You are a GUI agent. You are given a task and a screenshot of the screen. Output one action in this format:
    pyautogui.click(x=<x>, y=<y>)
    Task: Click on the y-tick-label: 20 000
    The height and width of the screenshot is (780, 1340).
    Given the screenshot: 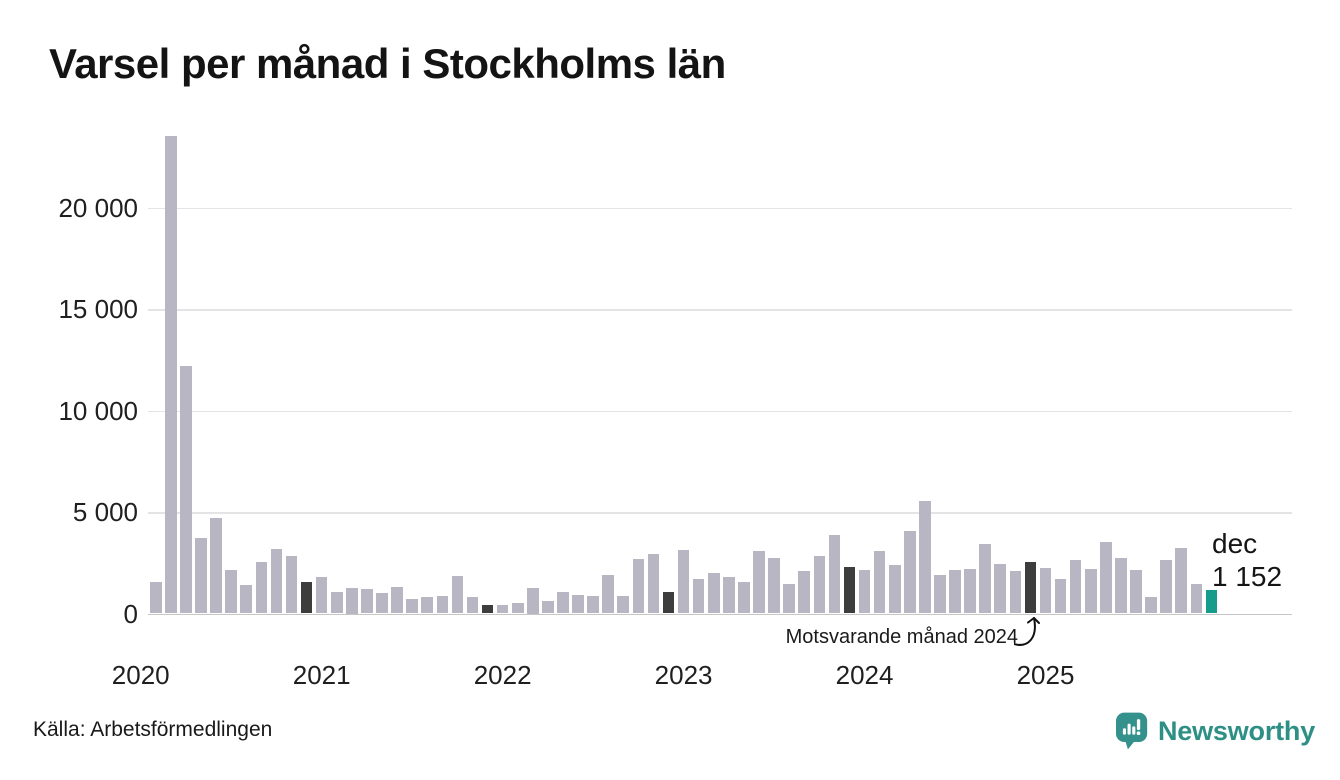 What is the action you would take?
    pyautogui.click(x=98, y=207)
    